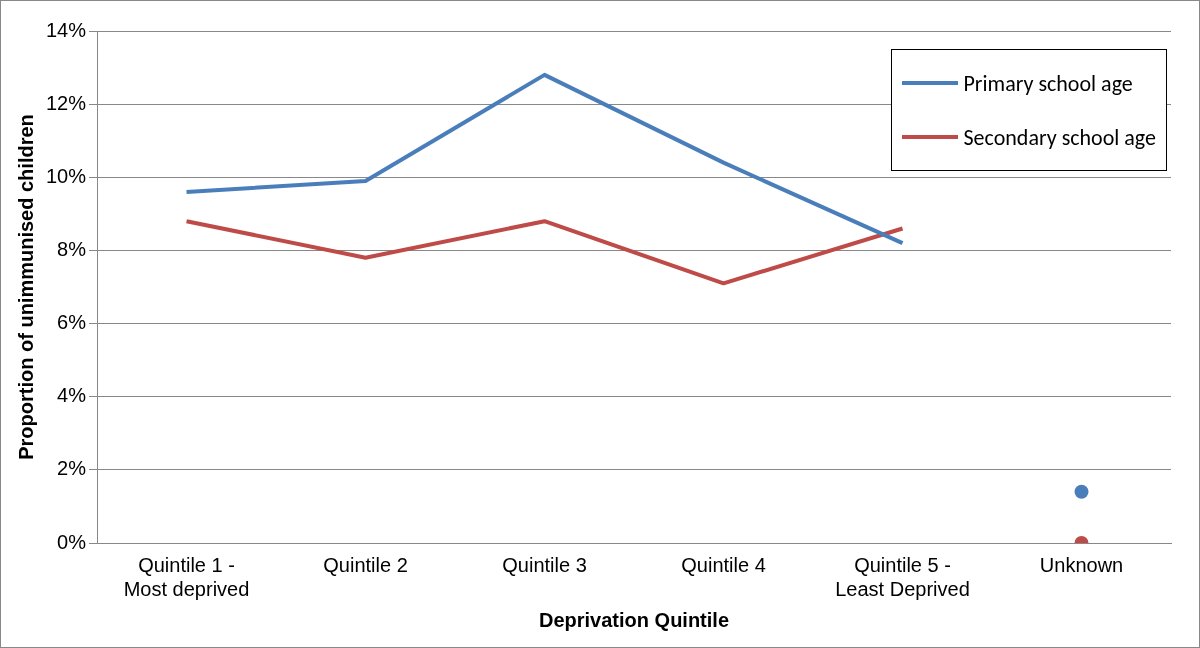 This screenshot has height=648, width=1200. Describe the element at coordinates (1081, 564) in the screenshot. I see `x-tick-label: Unknown` at that location.